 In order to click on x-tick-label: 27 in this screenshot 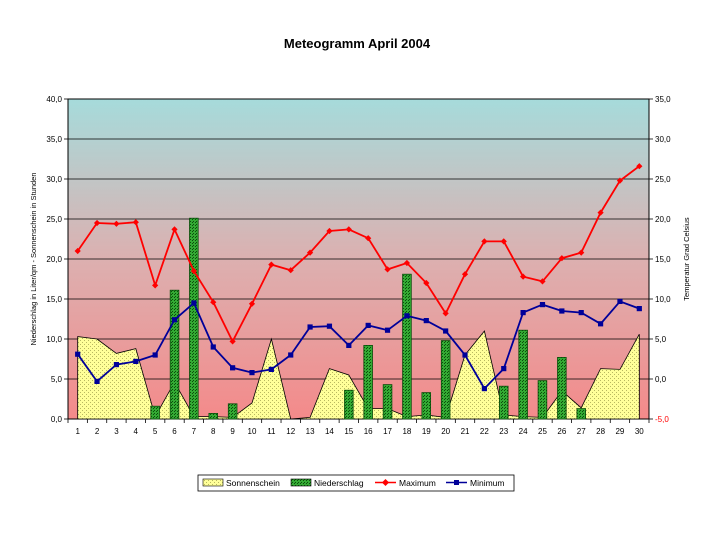, I will do `click(581, 431)`.